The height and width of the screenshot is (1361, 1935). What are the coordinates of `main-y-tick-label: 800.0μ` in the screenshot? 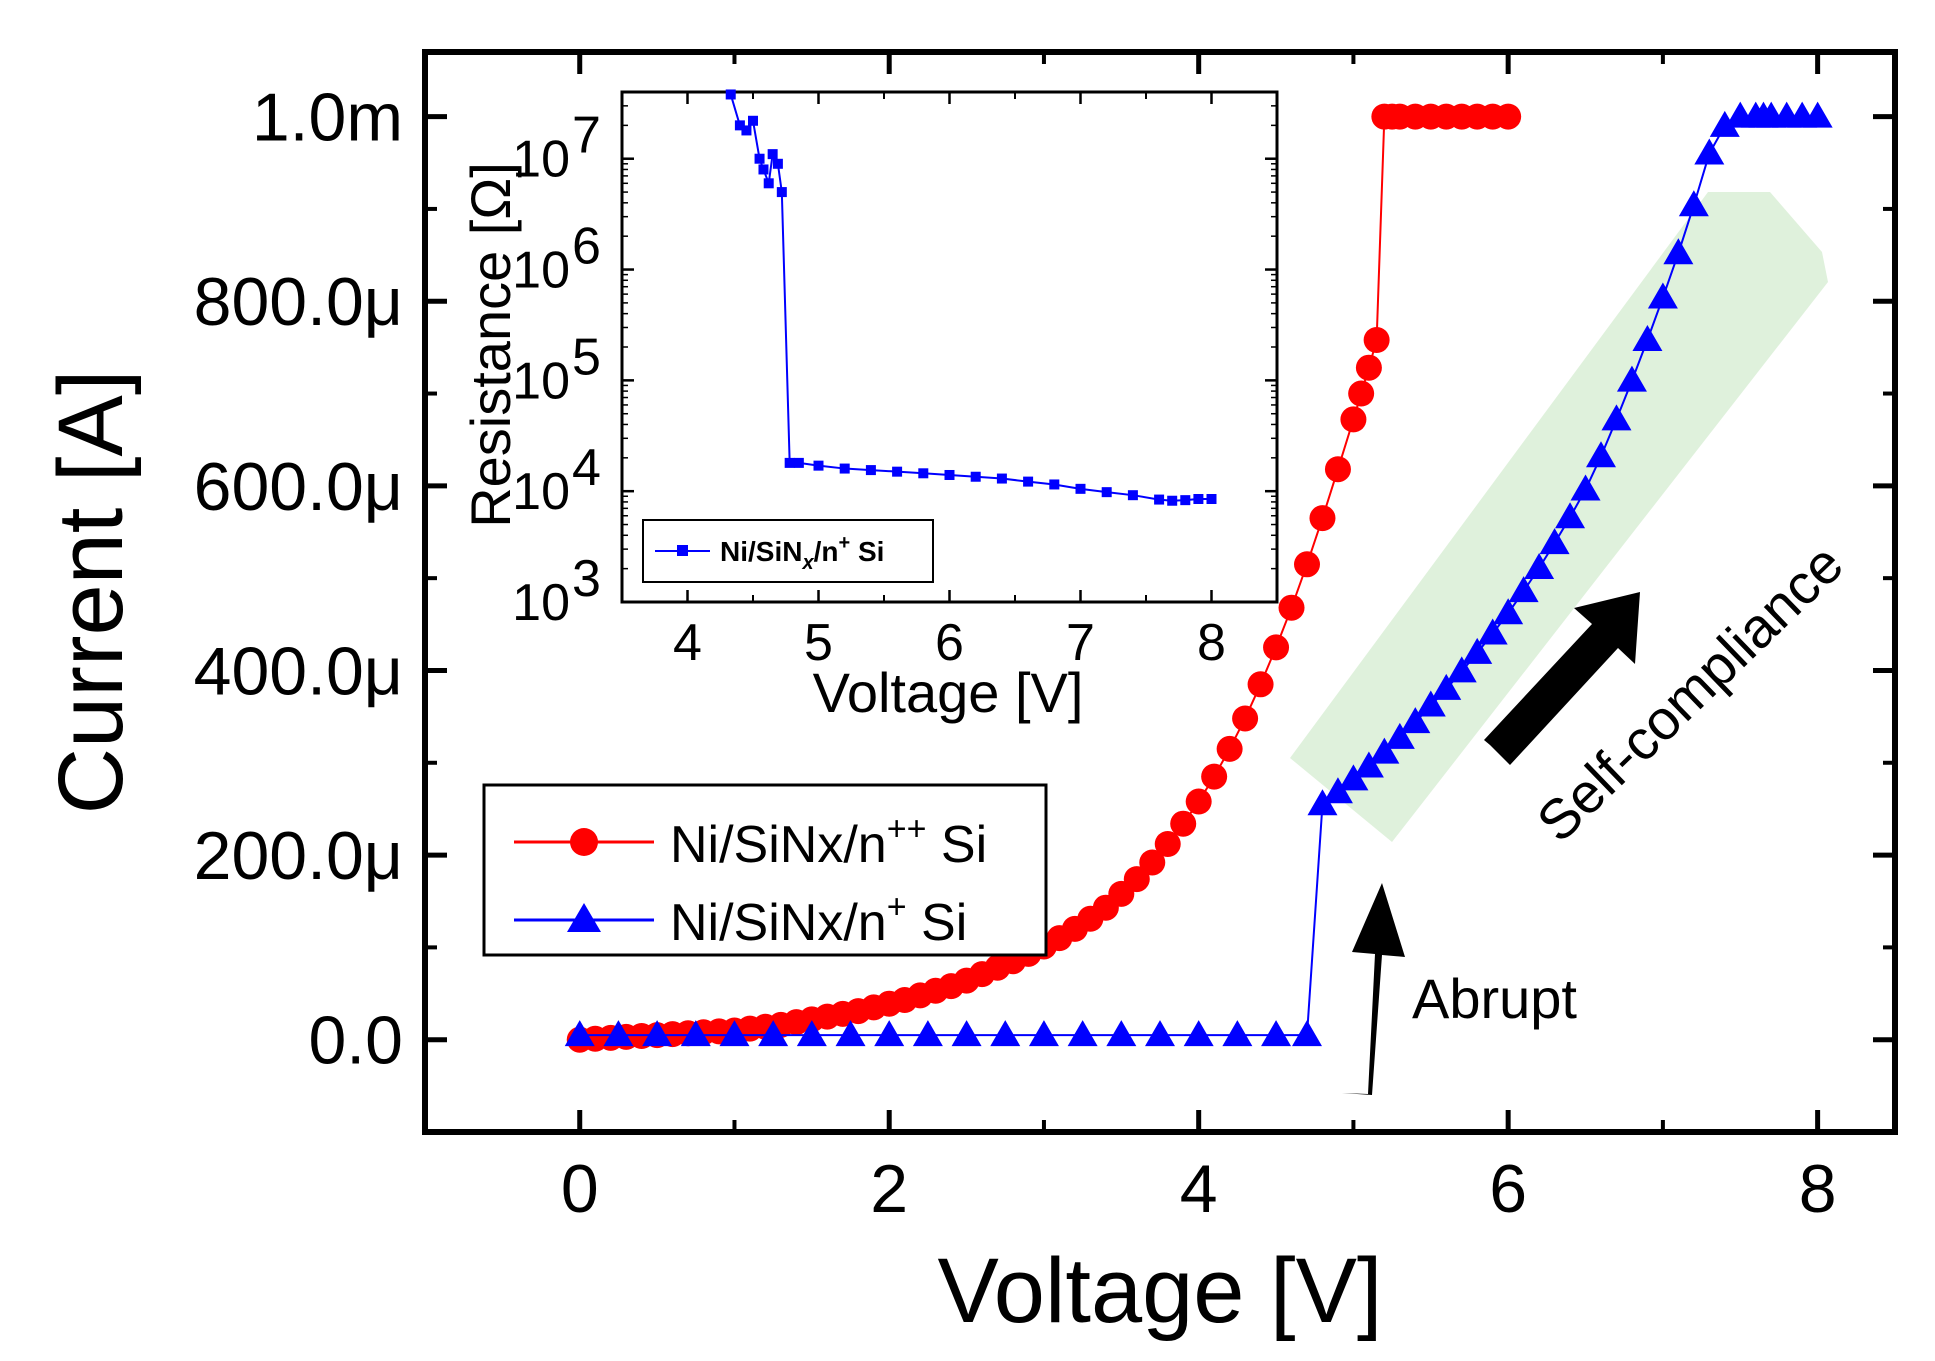 It's located at (298, 302).